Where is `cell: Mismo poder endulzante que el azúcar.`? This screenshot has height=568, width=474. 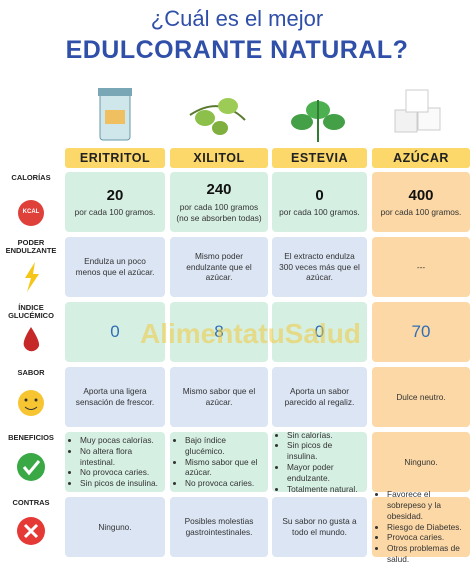 cell: Mismo poder endulzante que el azúcar. is located at coordinates (219, 267).